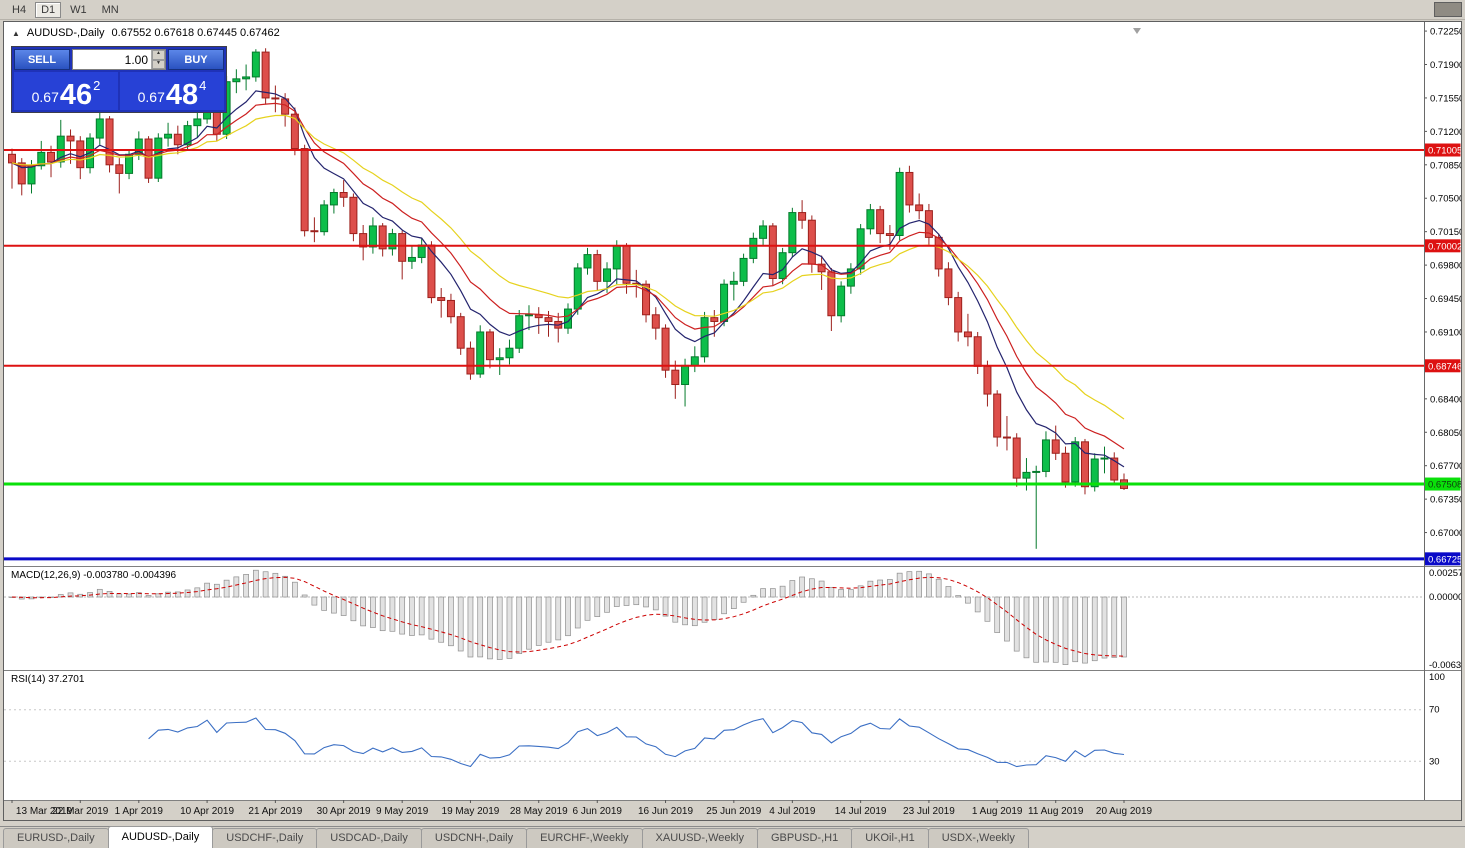 This screenshot has width=1465, height=848. Describe the element at coordinates (158, 55) in the screenshot. I see `volume-spin-up-icon: ▲` at that location.